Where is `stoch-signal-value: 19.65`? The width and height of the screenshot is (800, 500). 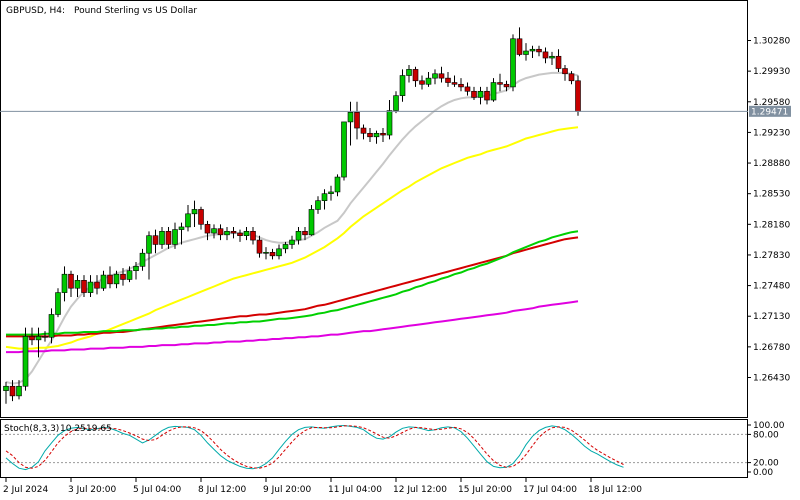
stoch-signal-value: 19.65 is located at coordinates (99, 429).